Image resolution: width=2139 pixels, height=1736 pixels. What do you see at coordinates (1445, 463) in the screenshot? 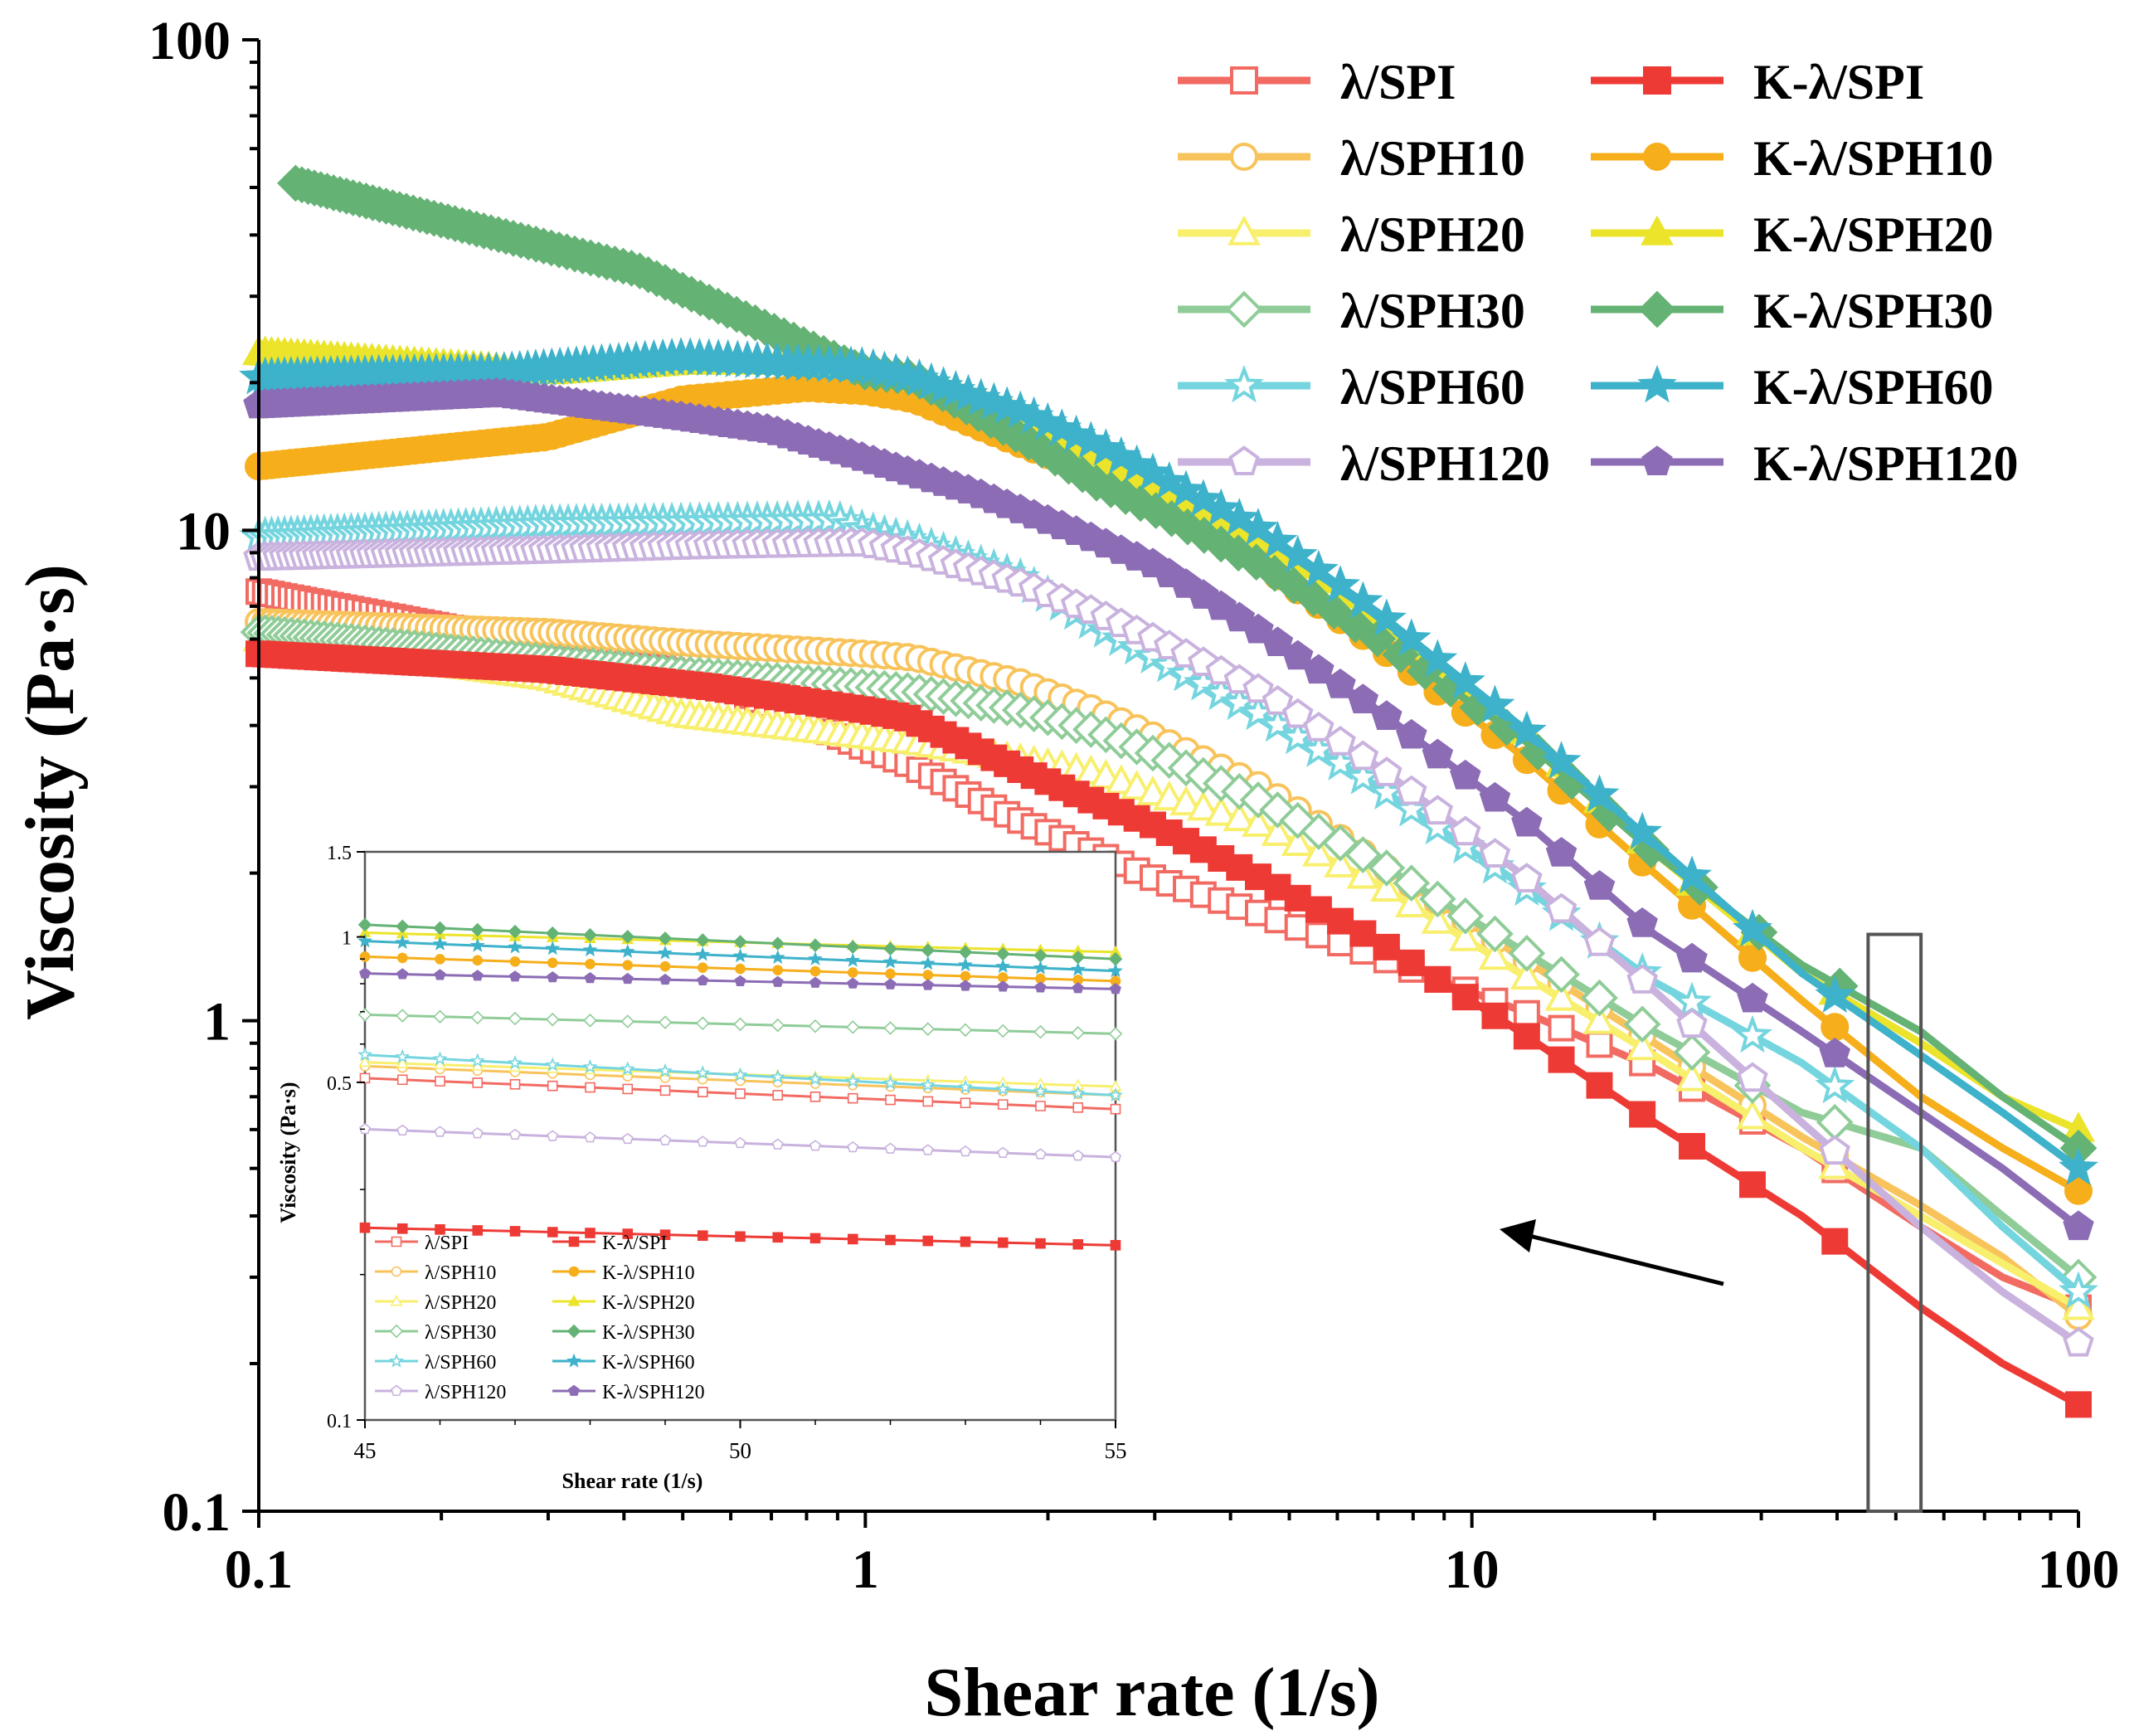
I see `legend-label: λ/SPH120` at bounding box center [1445, 463].